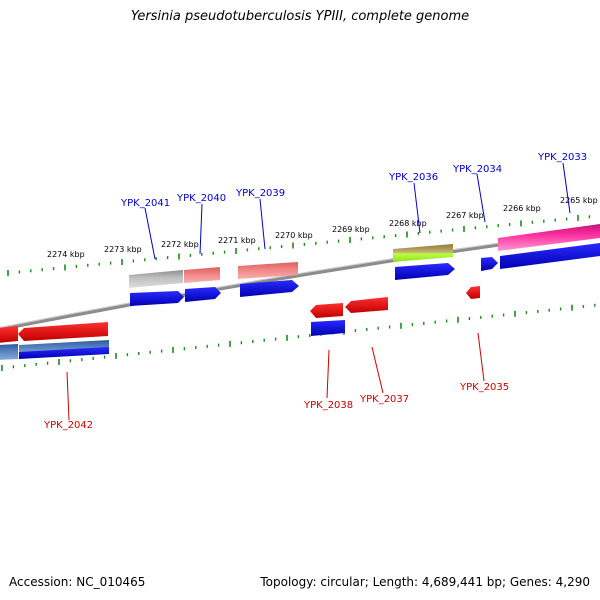 The width and height of the screenshot is (600, 600). What do you see at coordinates (294, 235) in the screenshot?
I see `scale-label: 2270 kbp` at bounding box center [294, 235].